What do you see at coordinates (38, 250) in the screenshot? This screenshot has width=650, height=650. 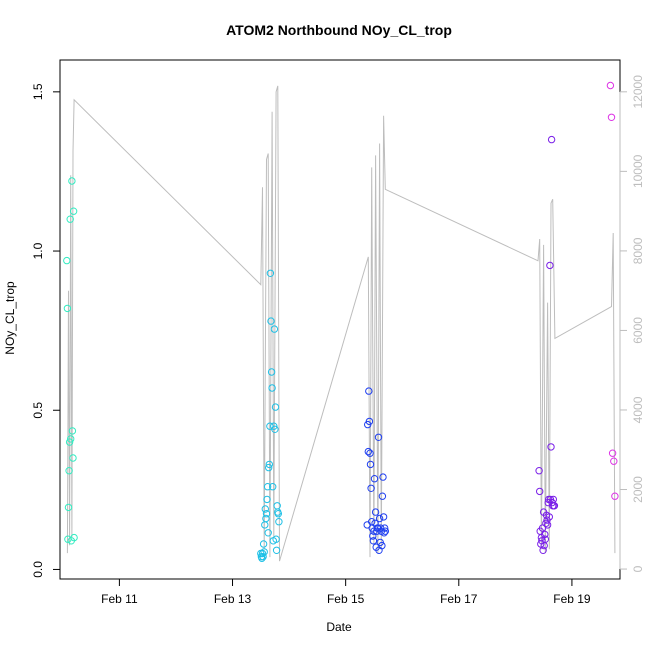 I see `y-tick-label: 1.0` at bounding box center [38, 250].